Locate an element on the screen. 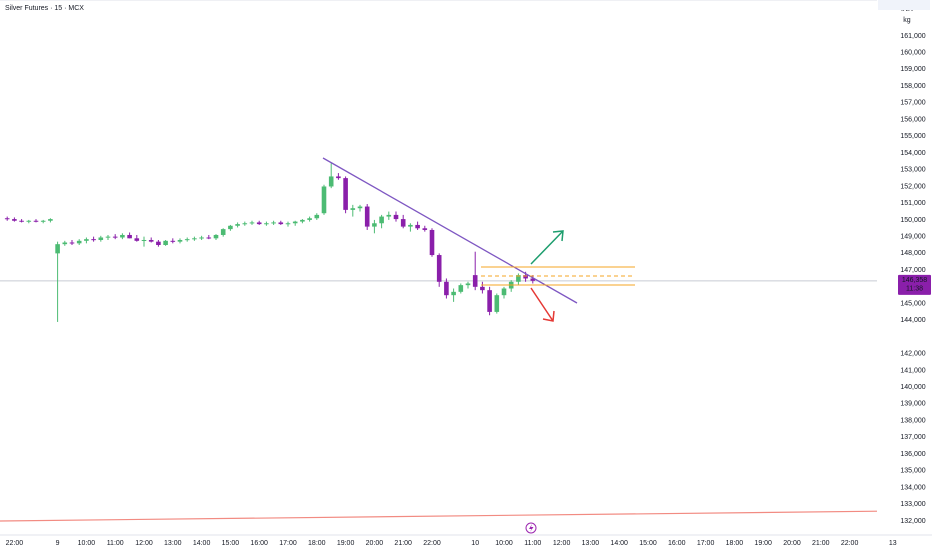 Image resolution: width=932 pixels, height=550 pixels. x-tick-label: 16:00 is located at coordinates (259, 543).